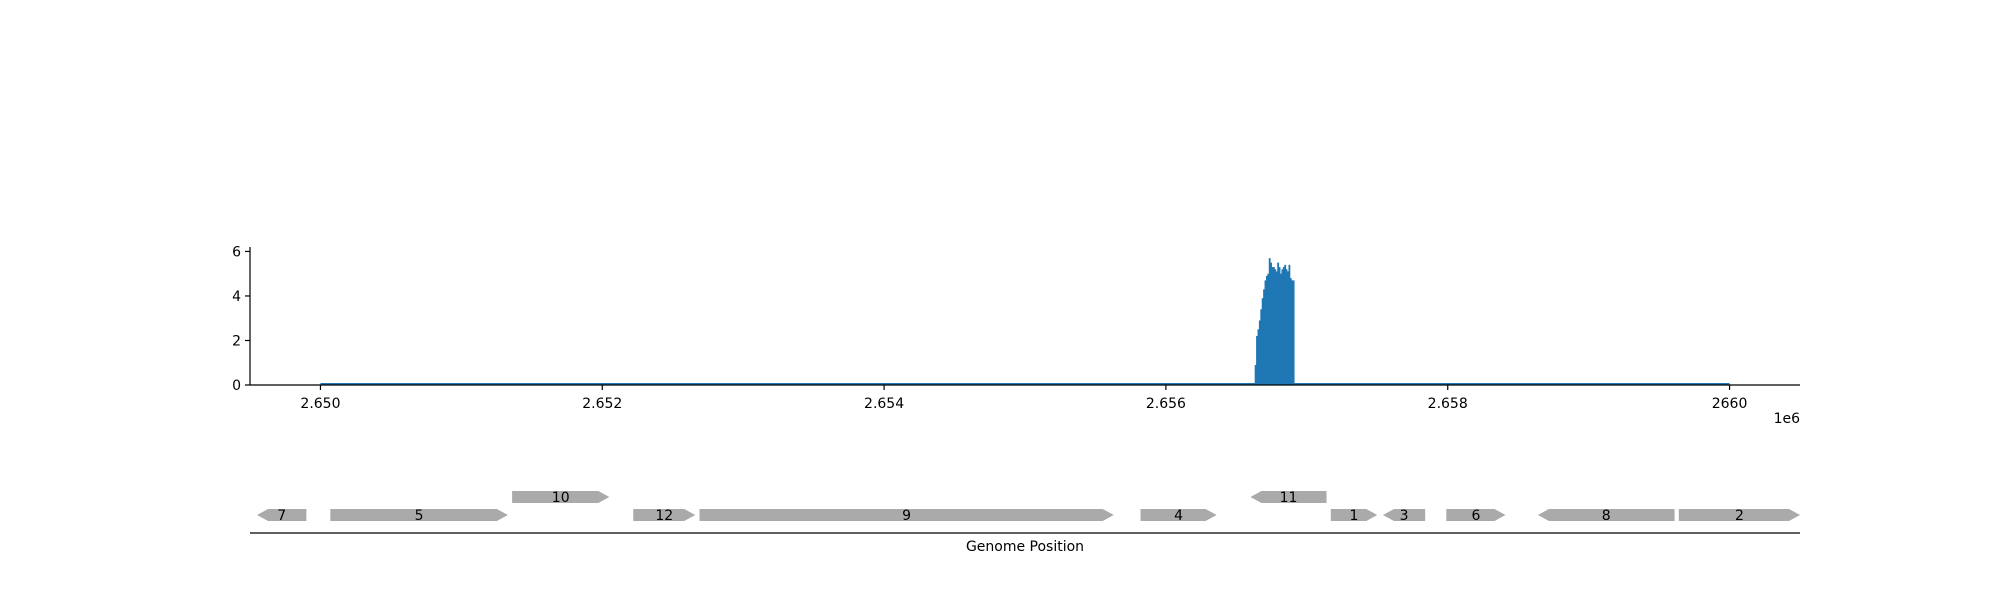 The width and height of the screenshot is (2000, 600). I want to click on gene-label: 9, so click(906, 516).